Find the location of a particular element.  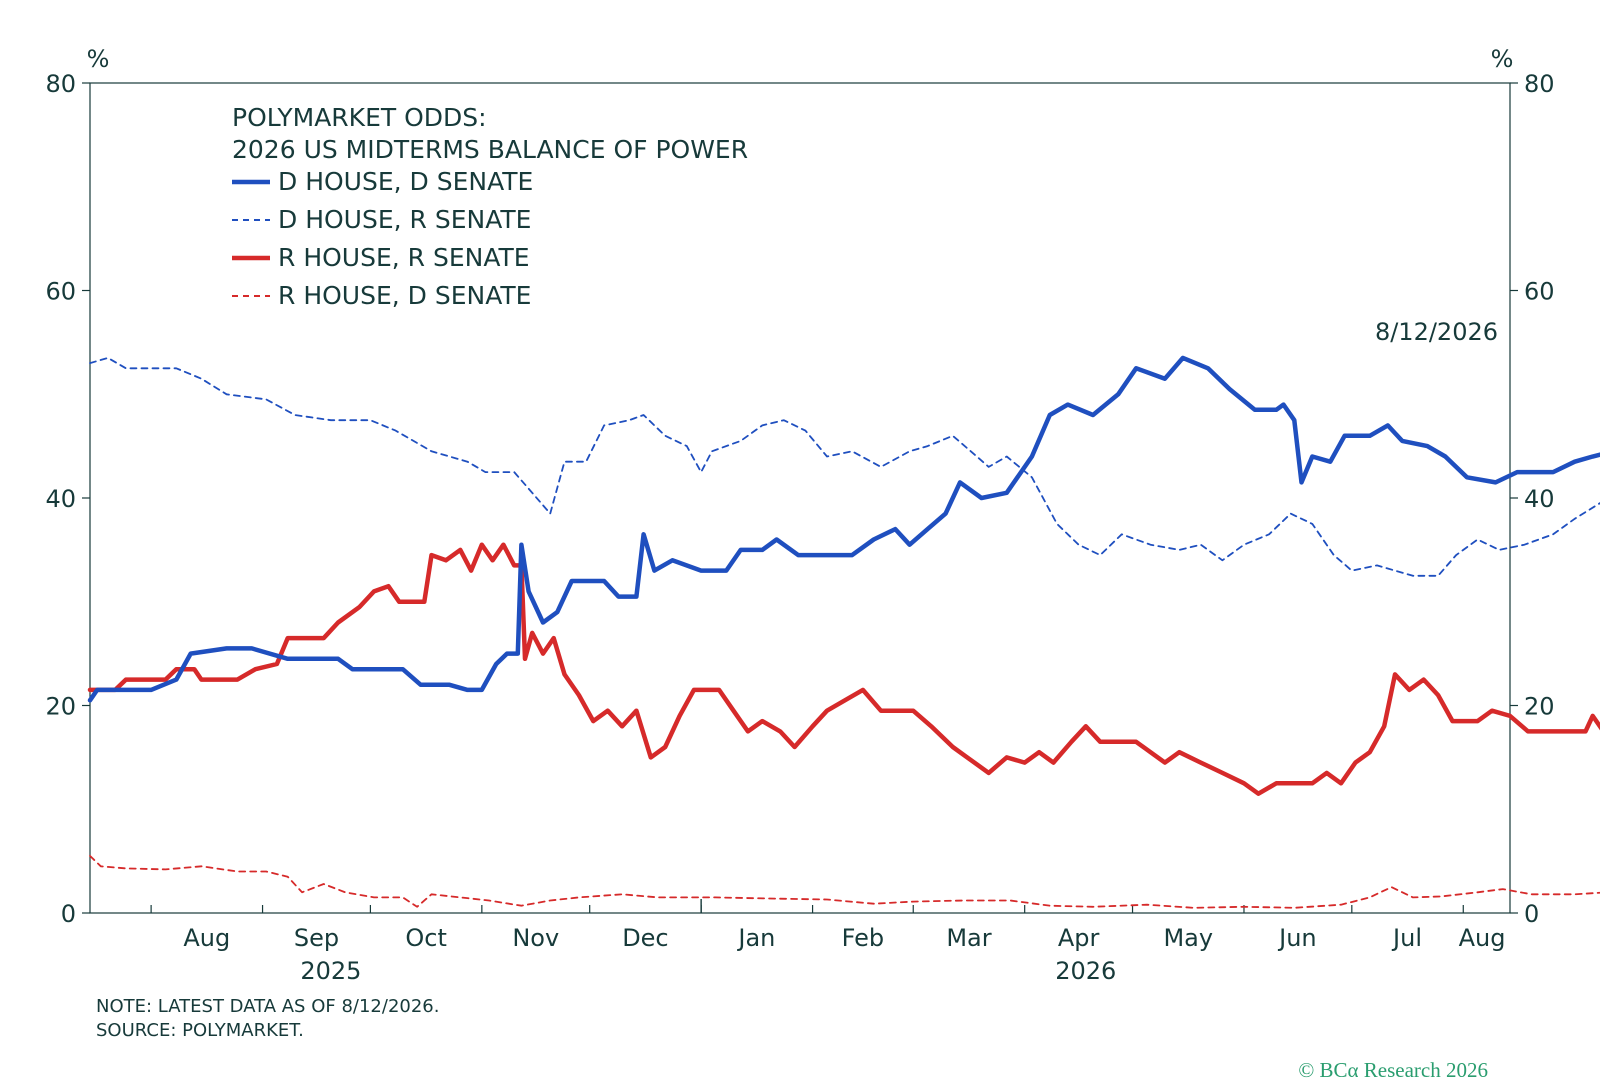

x-tick-label: May is located at coordinates (1188, 938).